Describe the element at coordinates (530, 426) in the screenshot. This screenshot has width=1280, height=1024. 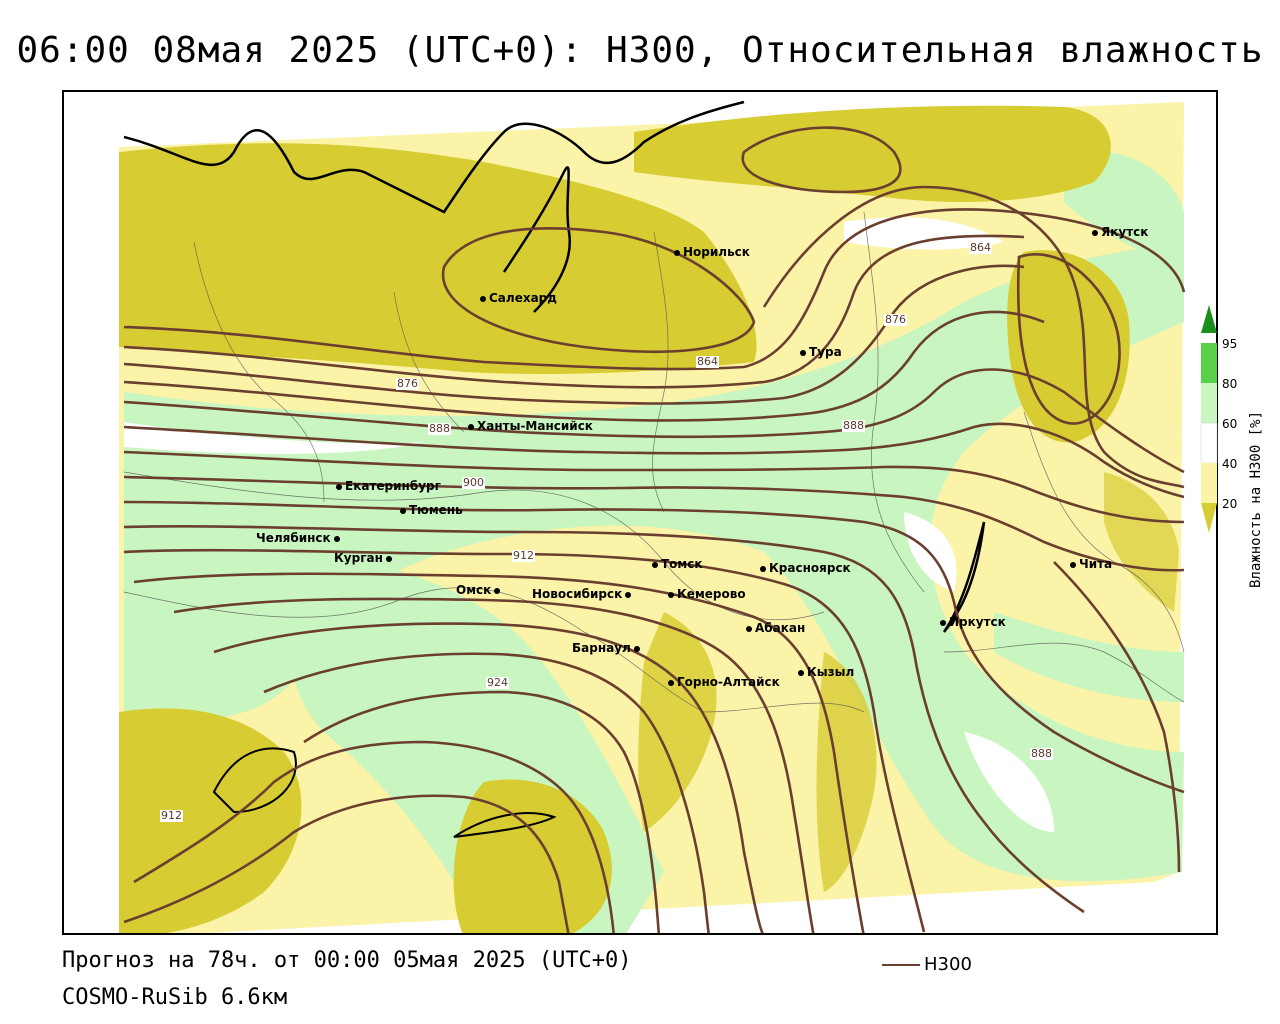
I see `city-marker: Ханты-Мансийск` at that location.